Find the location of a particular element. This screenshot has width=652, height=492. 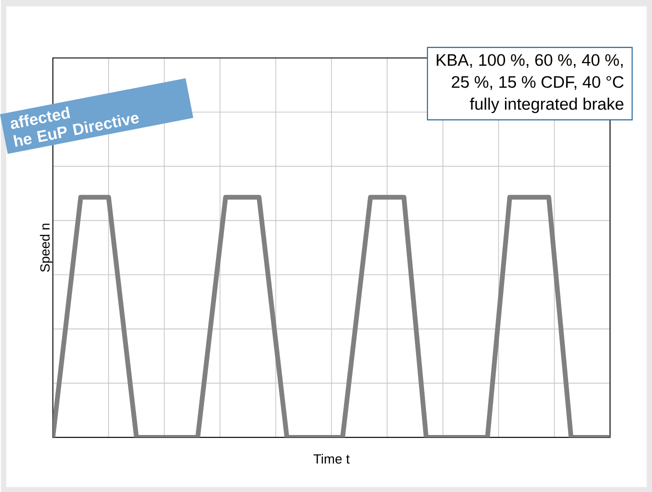

y-axis-title: Speed n is located at coordinates (46, 248).